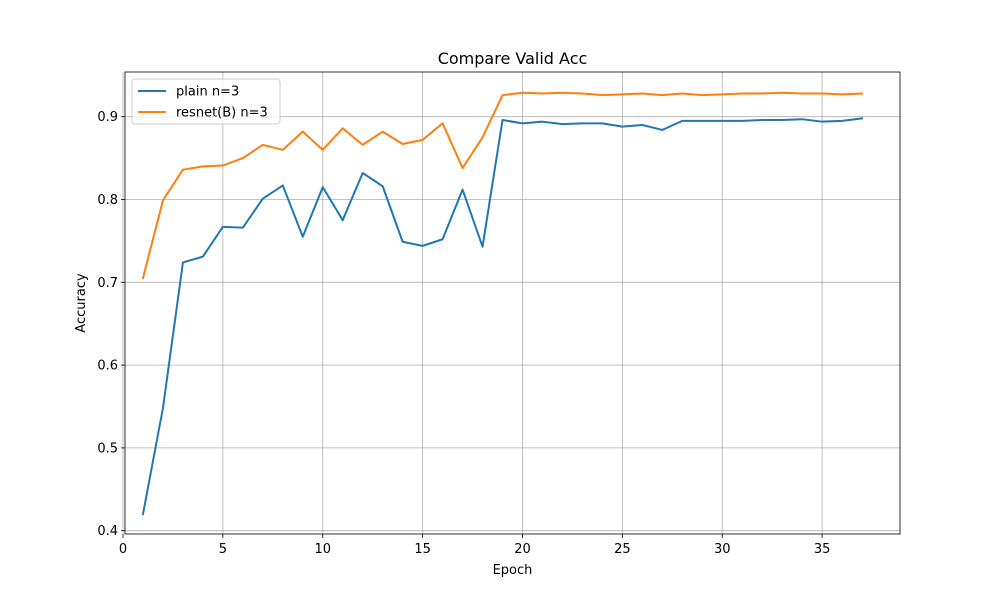 The image size is (1000, 600). I want to click on x-tick-label: 20, so click(522, 549).